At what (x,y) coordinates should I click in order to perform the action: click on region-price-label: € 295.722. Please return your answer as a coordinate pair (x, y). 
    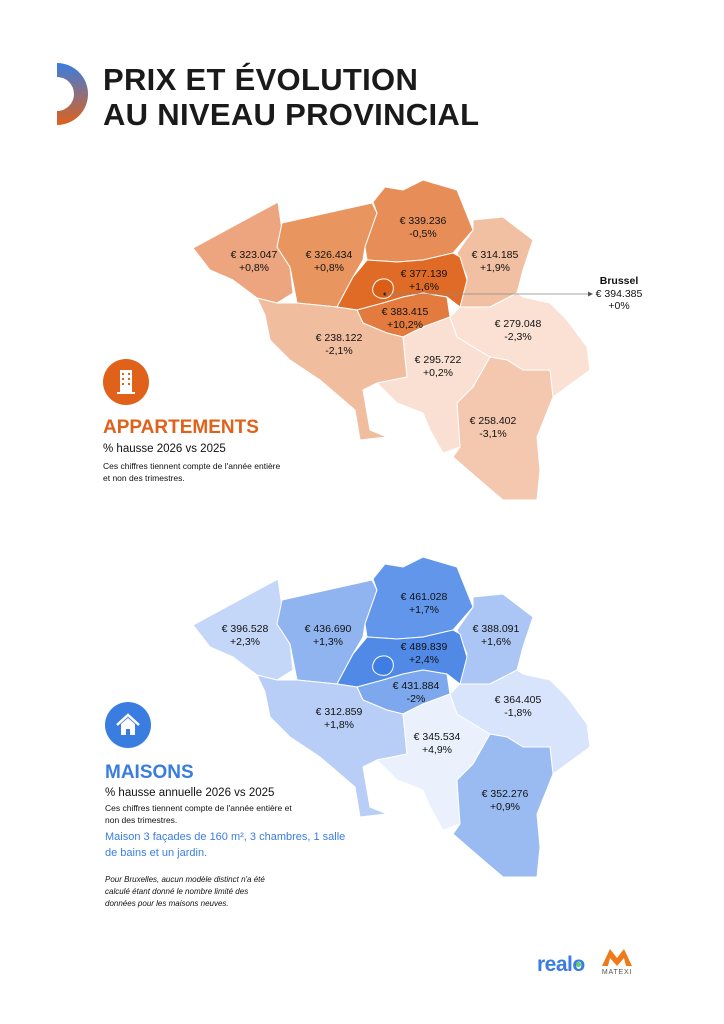
    Looking at the image, I should click on (438, 360).